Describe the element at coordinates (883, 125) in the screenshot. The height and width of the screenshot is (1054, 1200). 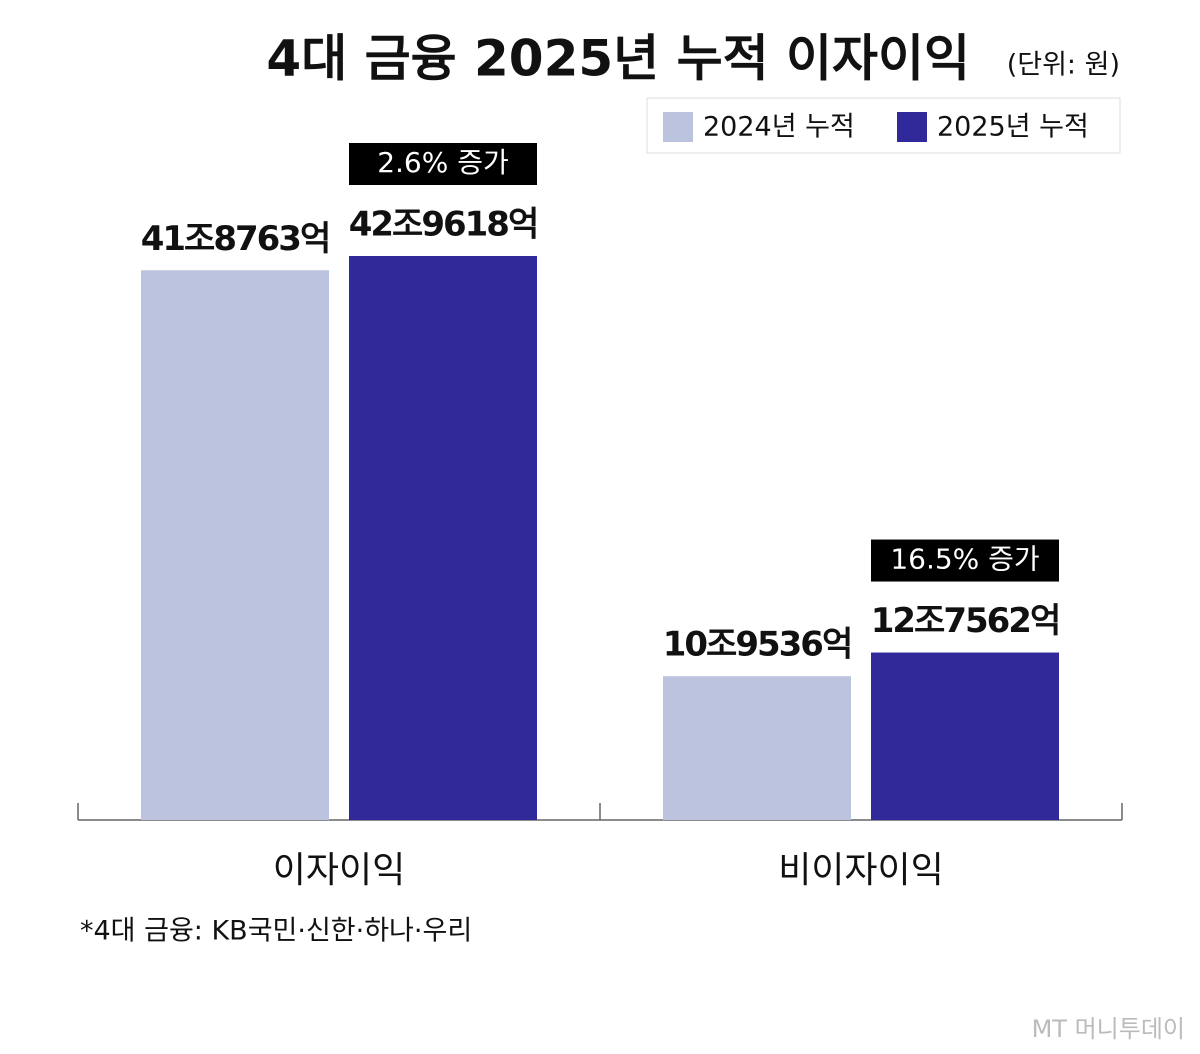
I see `legend-box` at that location.